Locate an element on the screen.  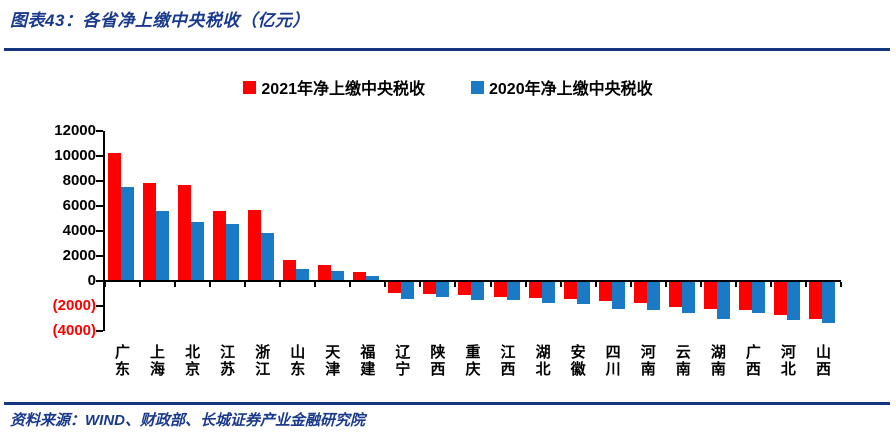
bar-2021年-四川 is located at coordinates (605, 291).